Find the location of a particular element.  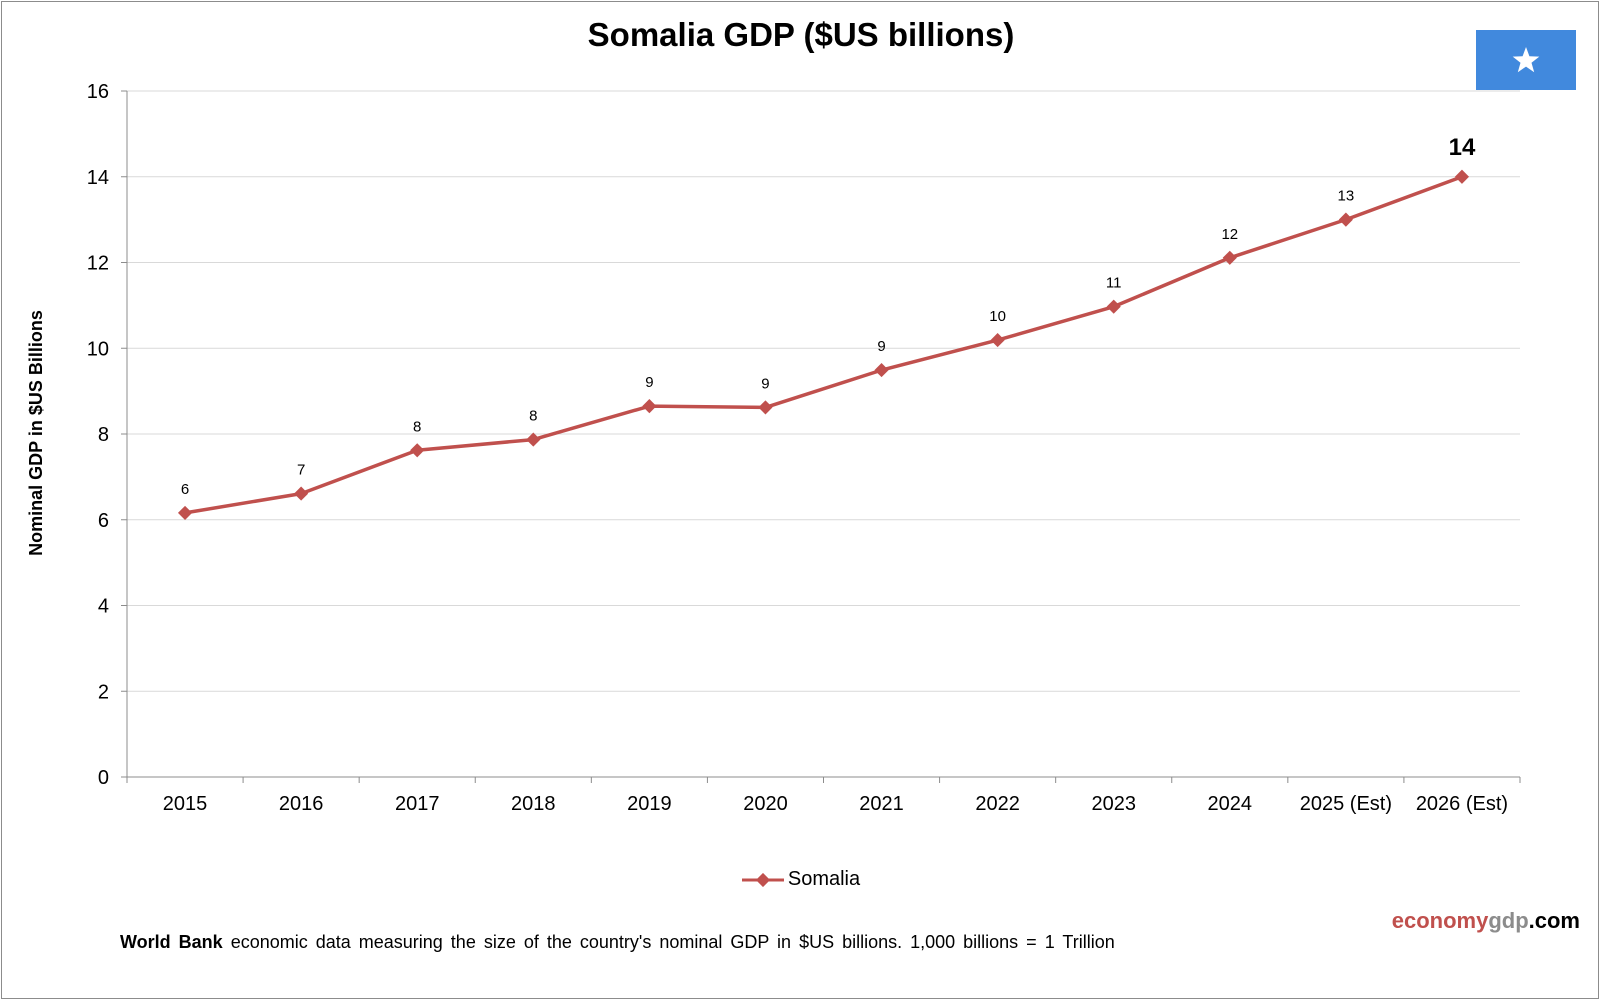

x-tick-label-2017: 2017 is located at coordinates (417, 804).